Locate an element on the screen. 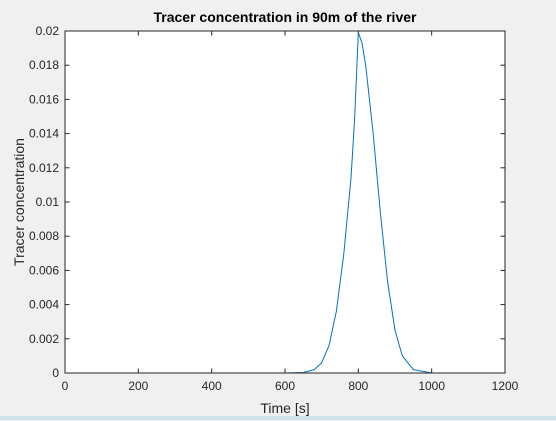  y-tick-label: 0.016 is located at coordinates (44, 99).